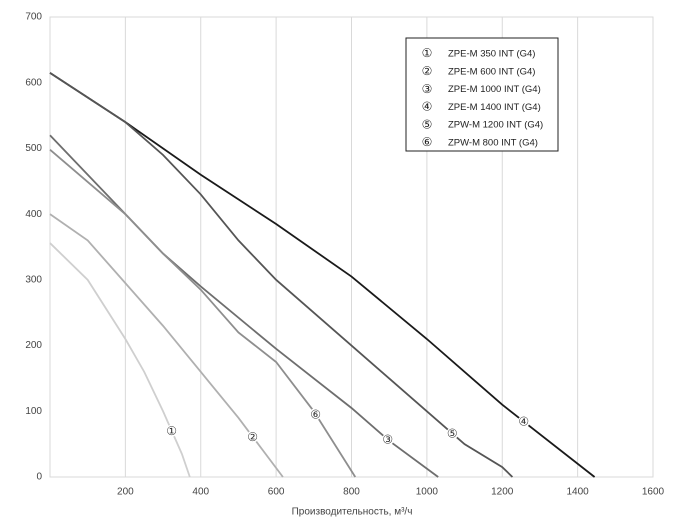 The height and width of the screenshot is (526, 684). Describe the element at coordinates (427, 142) in the screenshot. I see `legend-marker: ⑥` at that location.